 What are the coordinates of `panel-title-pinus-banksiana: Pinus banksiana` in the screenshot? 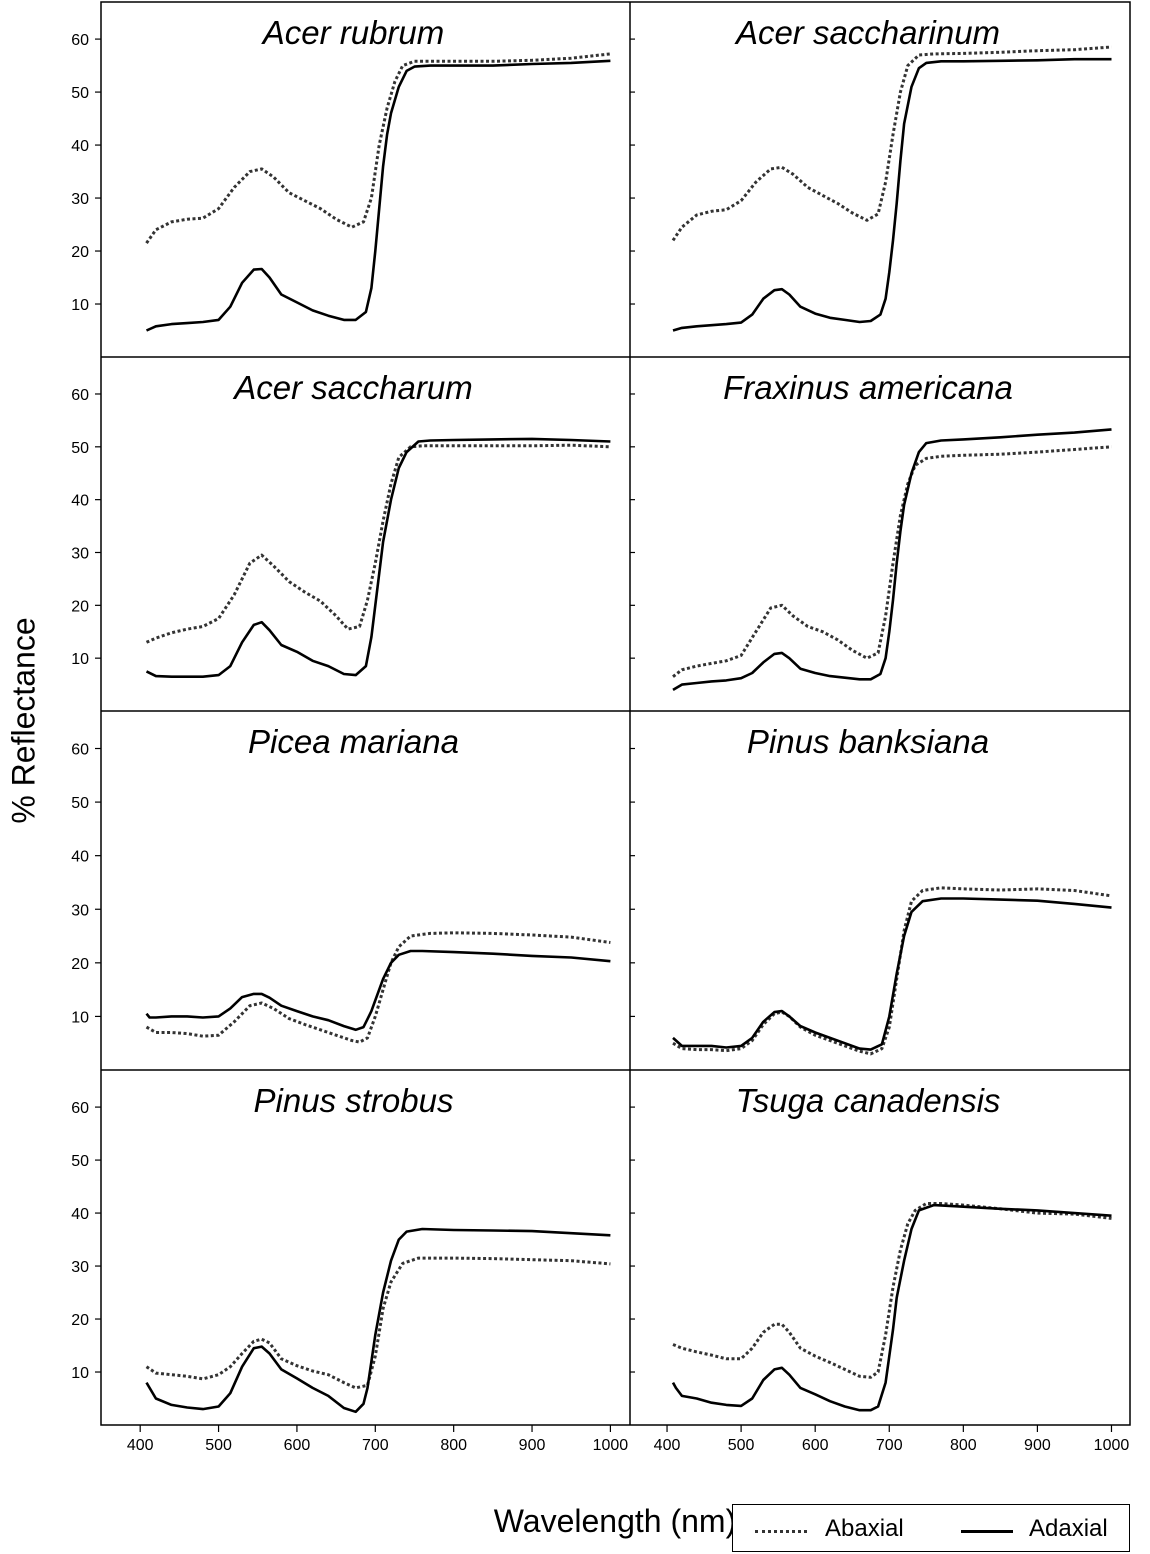 It's located at (868, 741).